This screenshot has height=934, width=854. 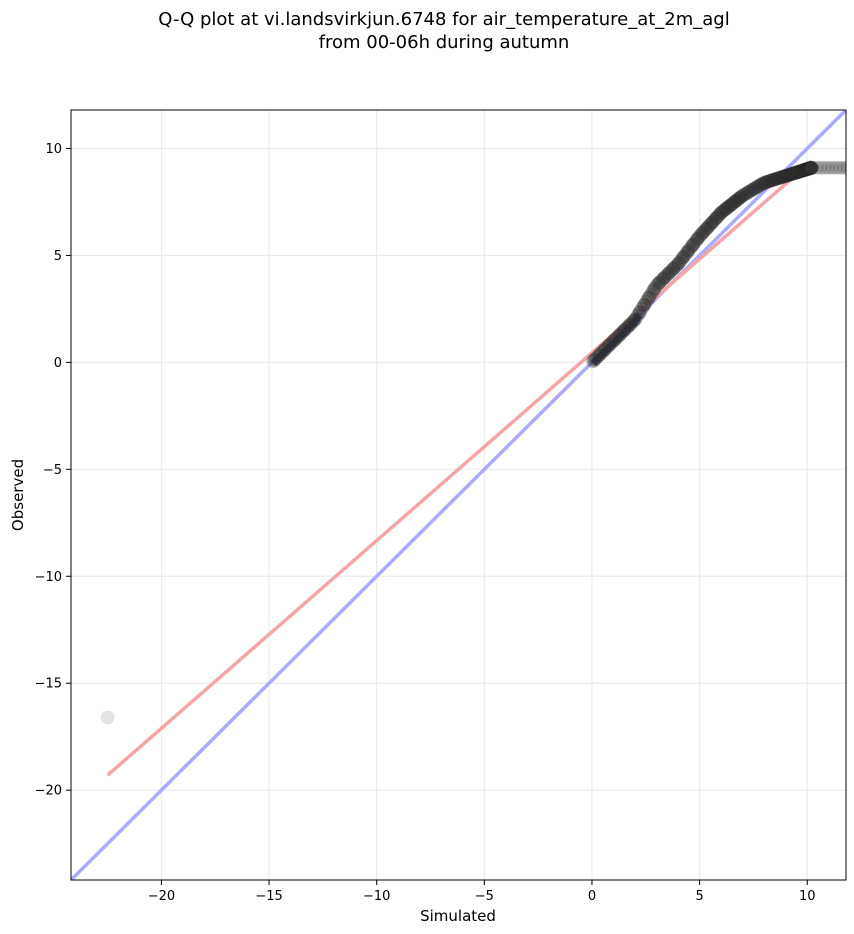 I want to click on x-axis-ticks: −20 −15 −10 −5 0 5 10, so click(x=482, y=892).